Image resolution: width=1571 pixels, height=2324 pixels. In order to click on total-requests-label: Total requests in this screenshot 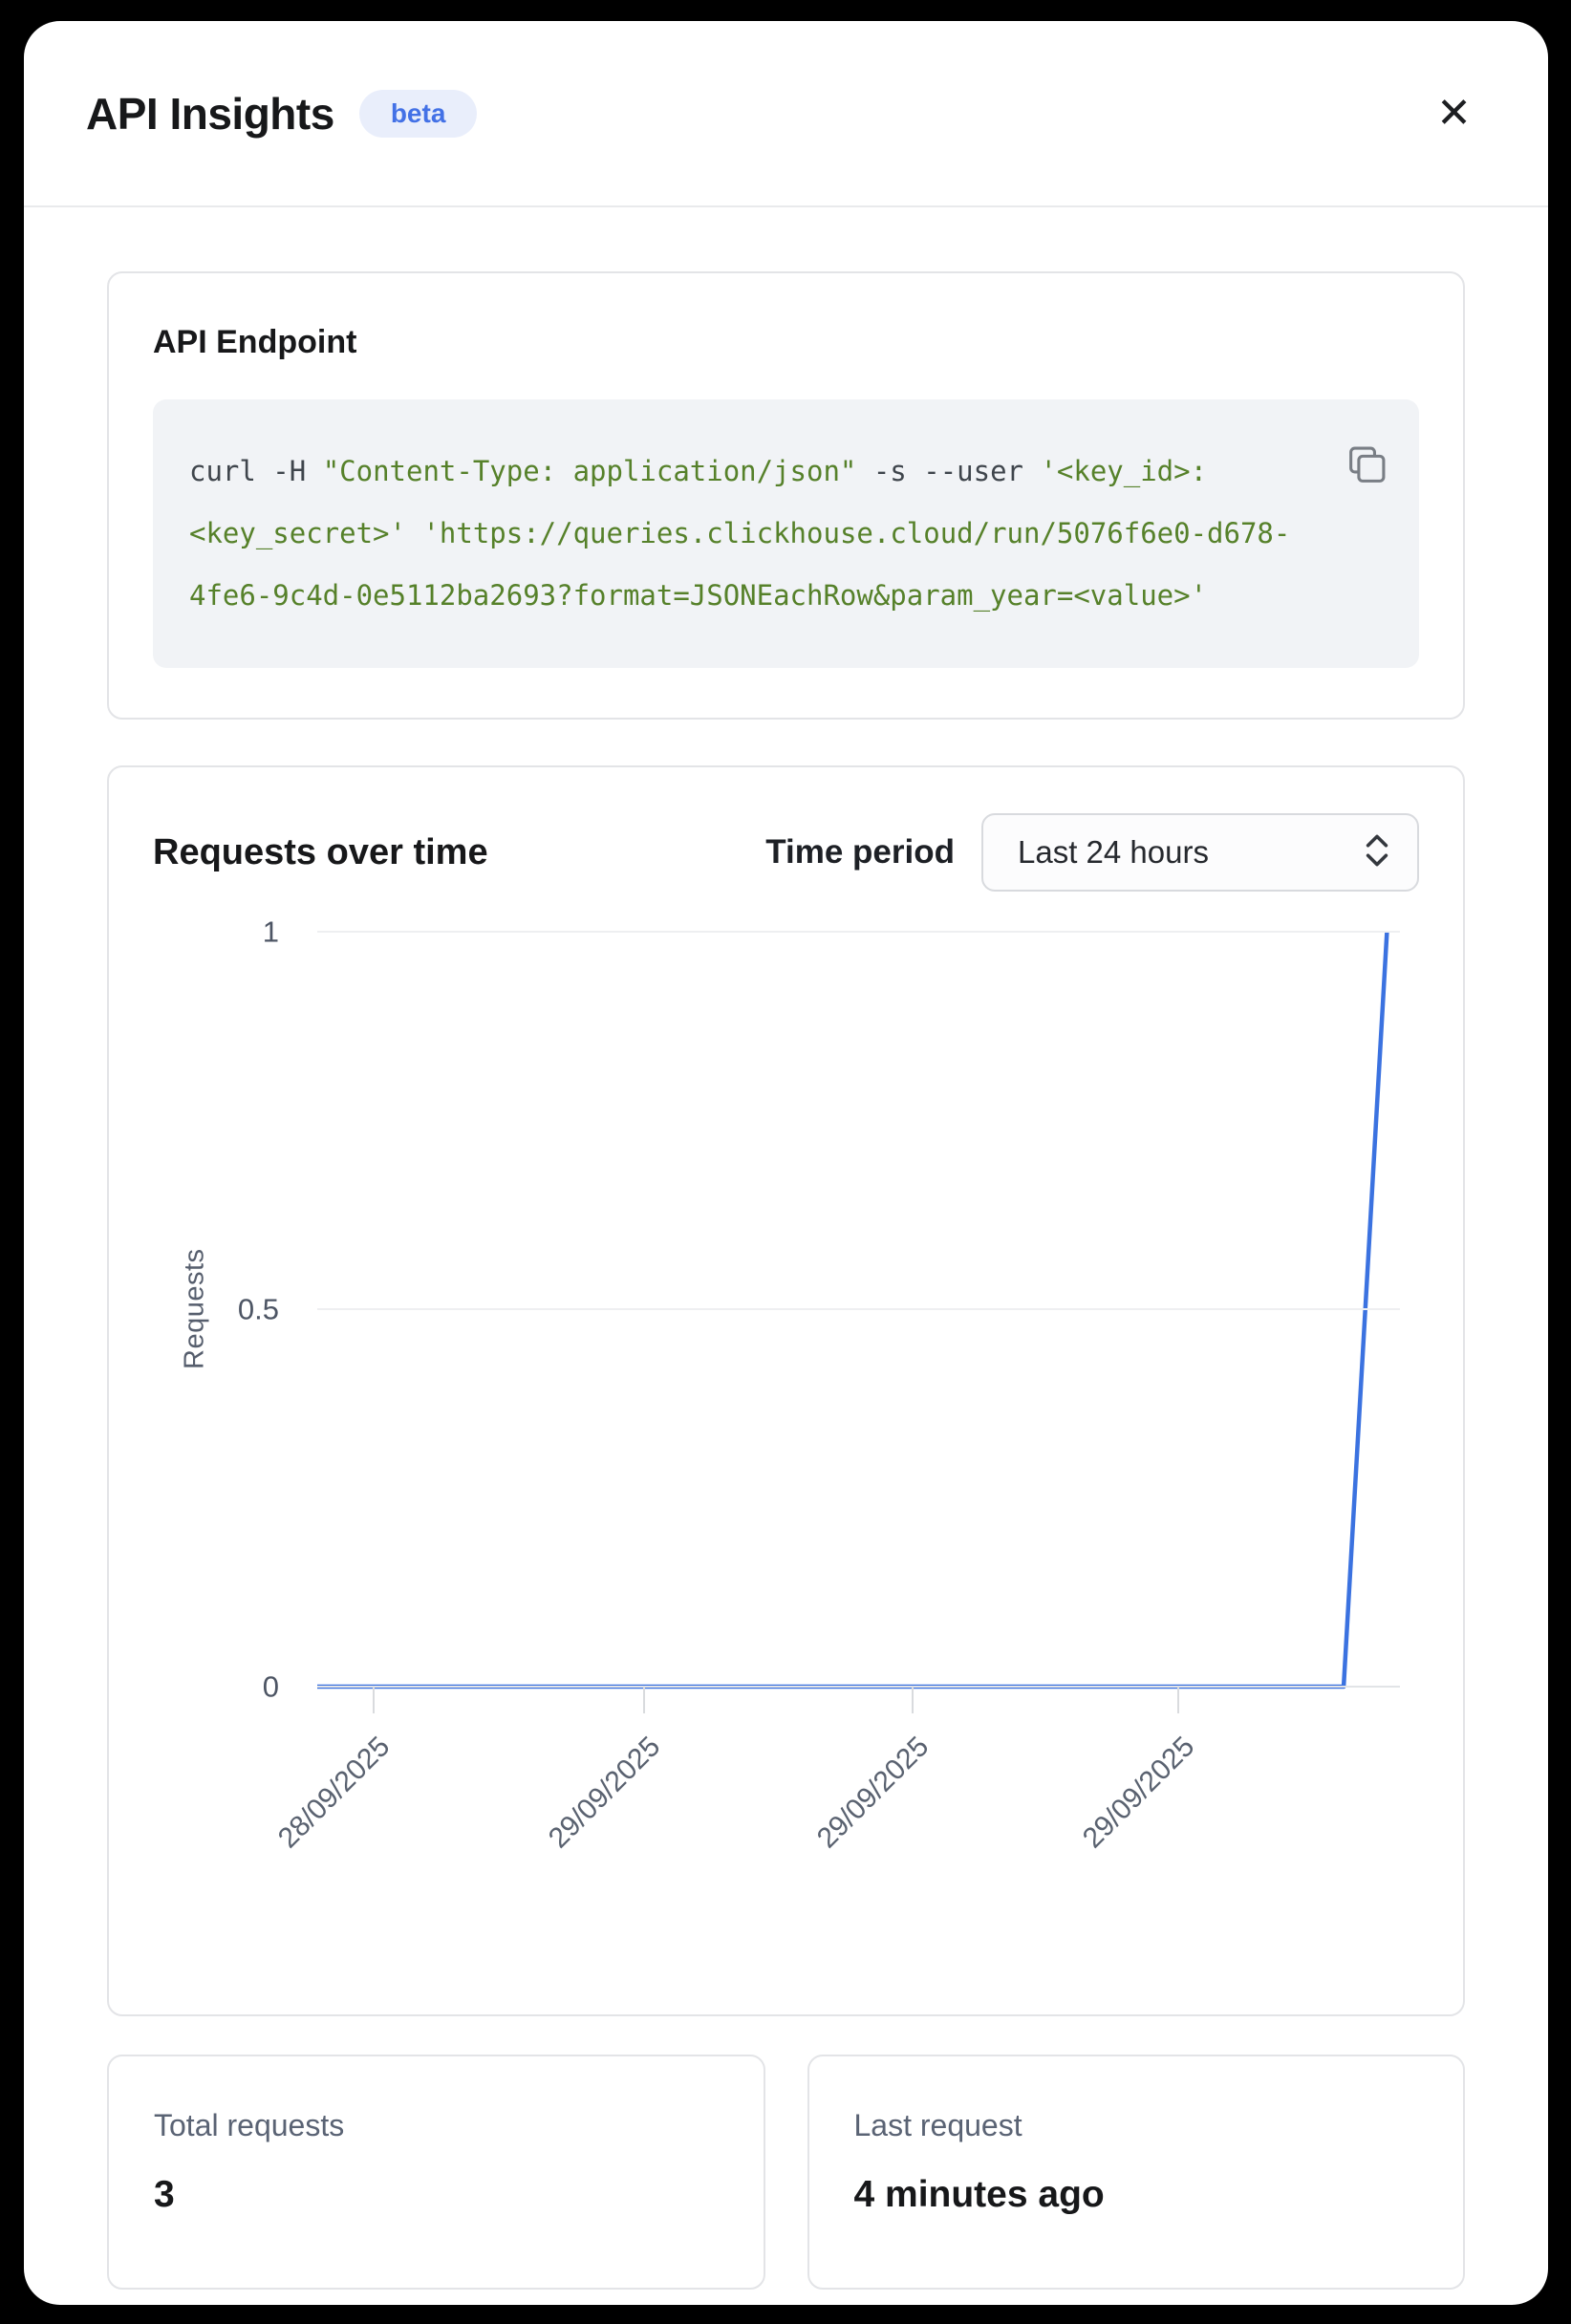, I will do `click(250, 2125)`.